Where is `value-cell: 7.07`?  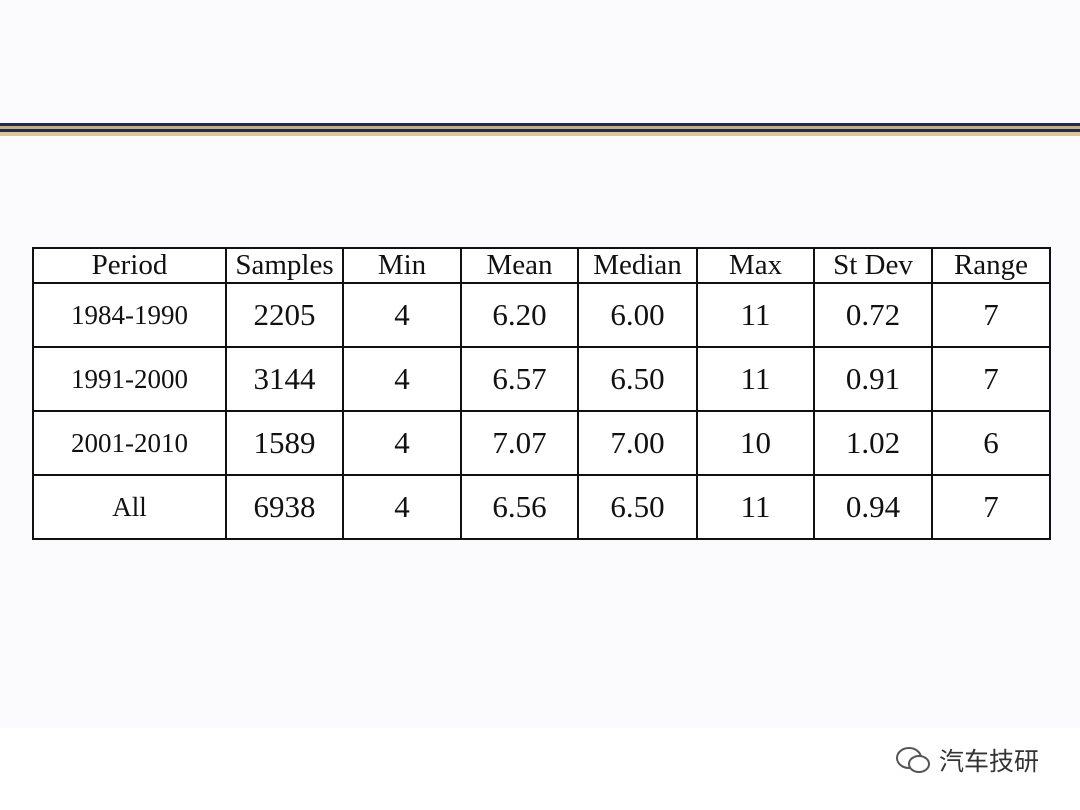 value-cell: 7.07 is located at coordinates (519, 443).